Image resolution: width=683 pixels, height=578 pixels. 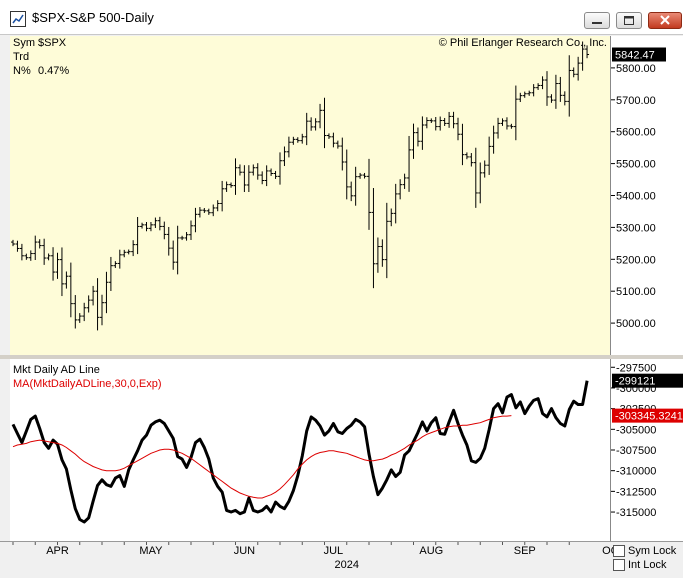 I want to click on ad-current-box, so click(x=647, y=380).